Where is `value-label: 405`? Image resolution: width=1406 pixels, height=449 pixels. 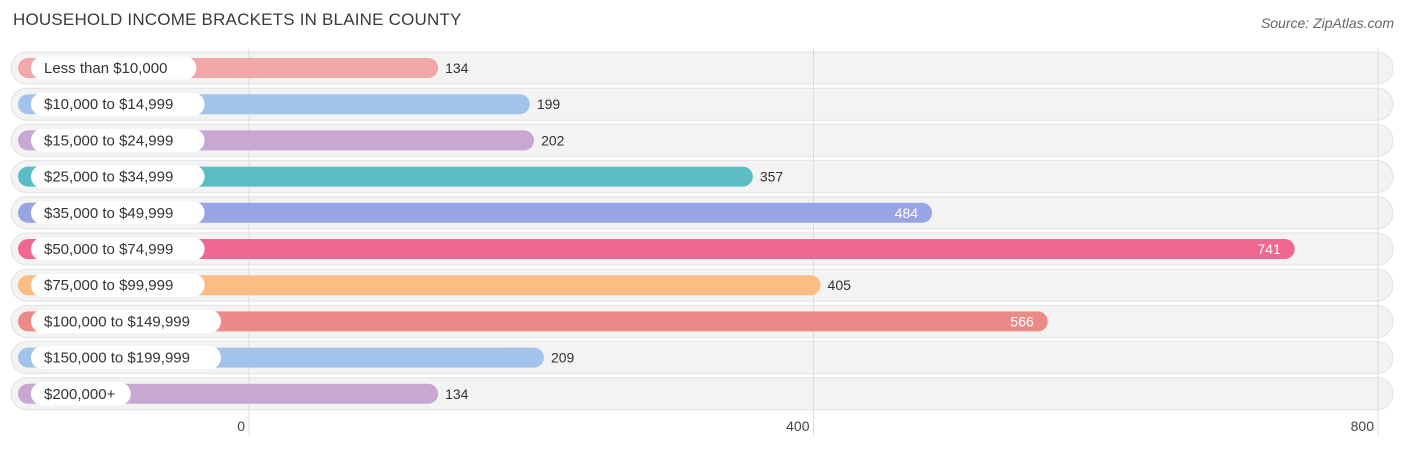 value-label: 405 is located at coordinates (840, 285).